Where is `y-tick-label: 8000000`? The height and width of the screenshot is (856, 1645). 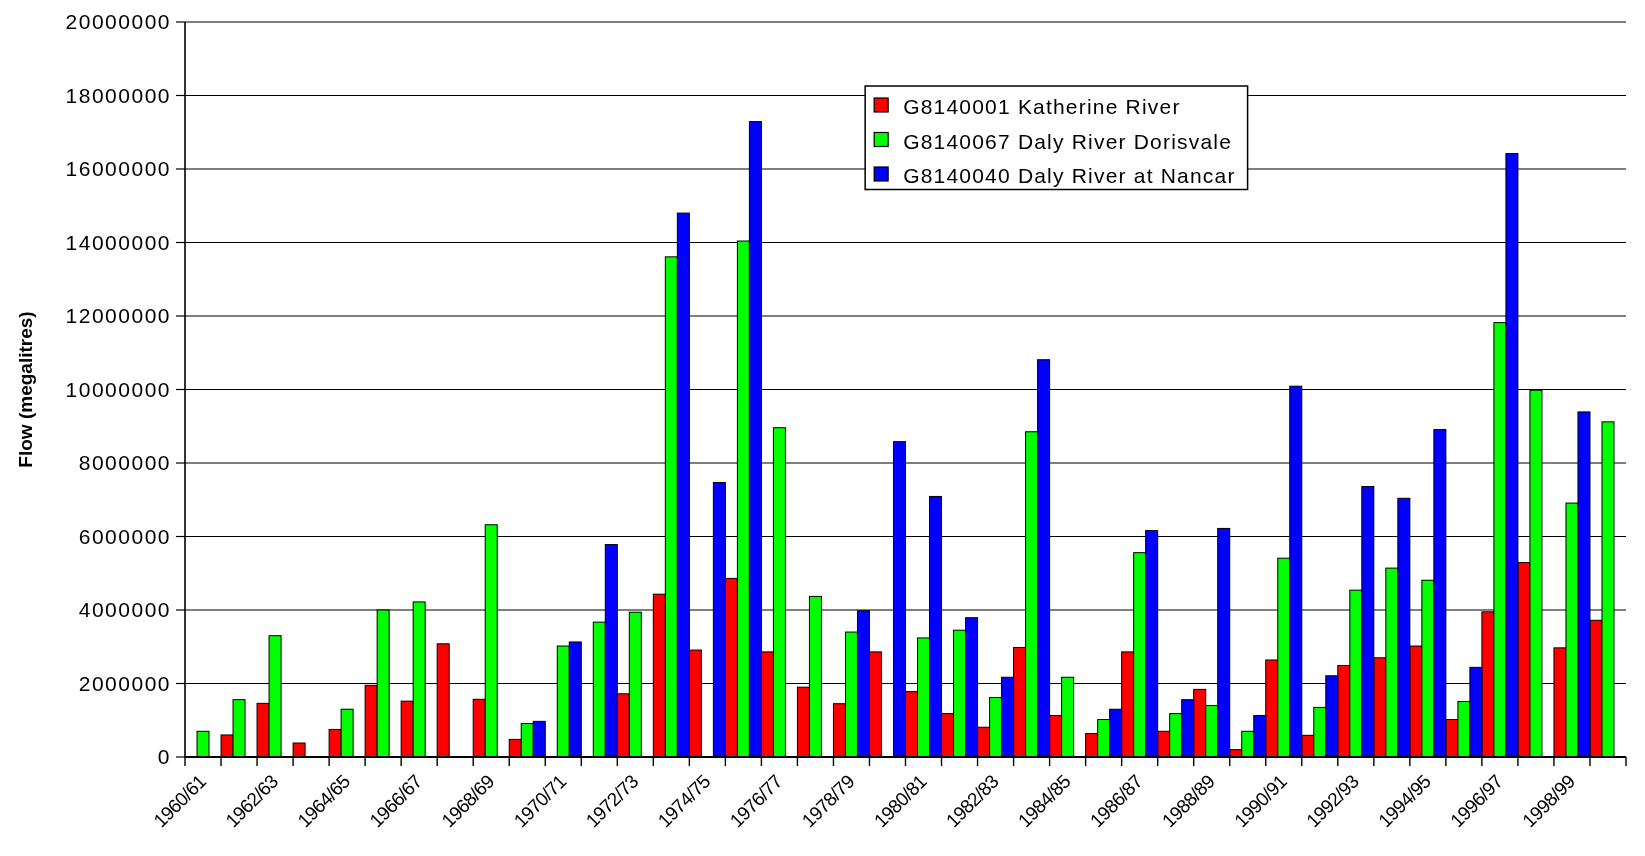 y-tick-label: 8000000 is located at coordinates (124, 463).